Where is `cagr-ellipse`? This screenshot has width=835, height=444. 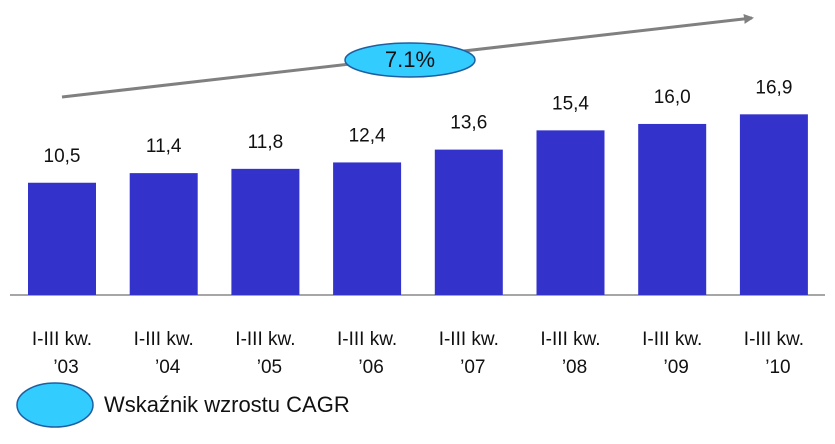 cagr-ellipse is located at coordinates (410, 60).